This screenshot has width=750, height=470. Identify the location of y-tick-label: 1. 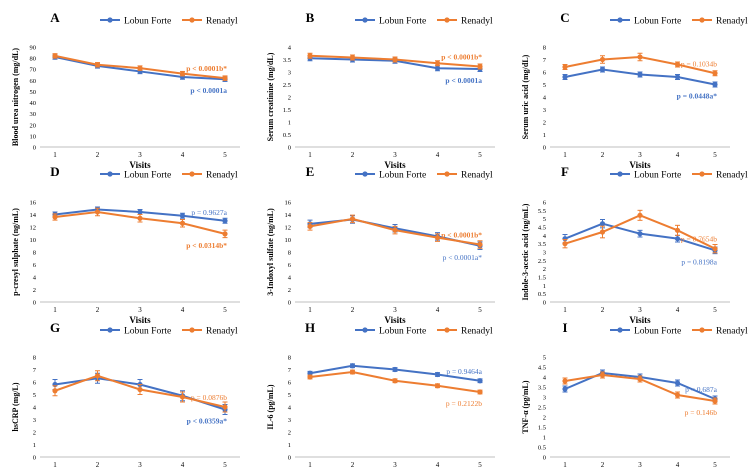
(289, 123).